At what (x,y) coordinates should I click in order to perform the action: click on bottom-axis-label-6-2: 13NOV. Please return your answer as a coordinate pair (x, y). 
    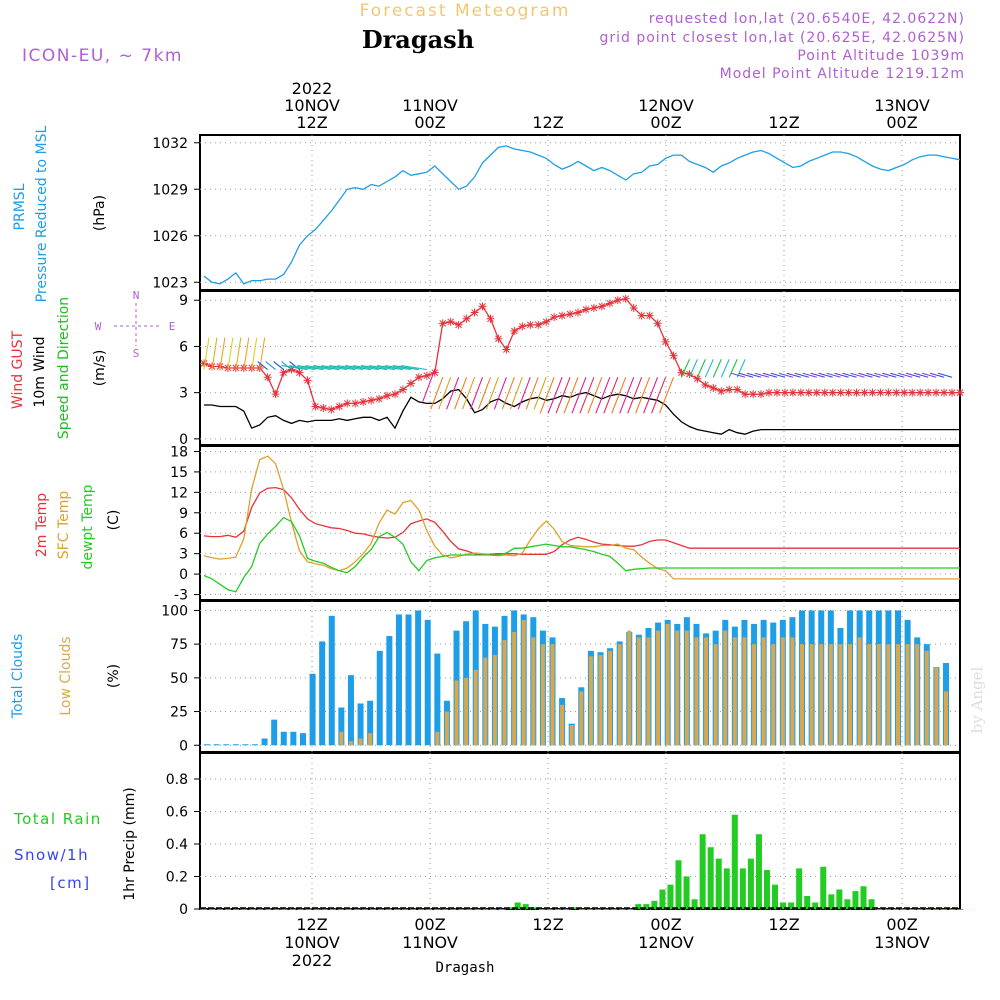
    Looking at the image, I should click on (902, 942).